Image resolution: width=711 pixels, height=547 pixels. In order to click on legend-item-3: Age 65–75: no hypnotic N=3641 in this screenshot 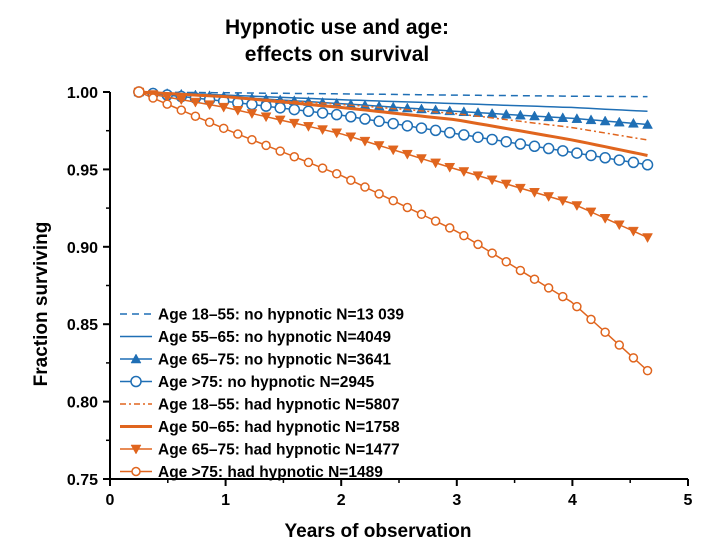, I will do `click(255, 360)`.